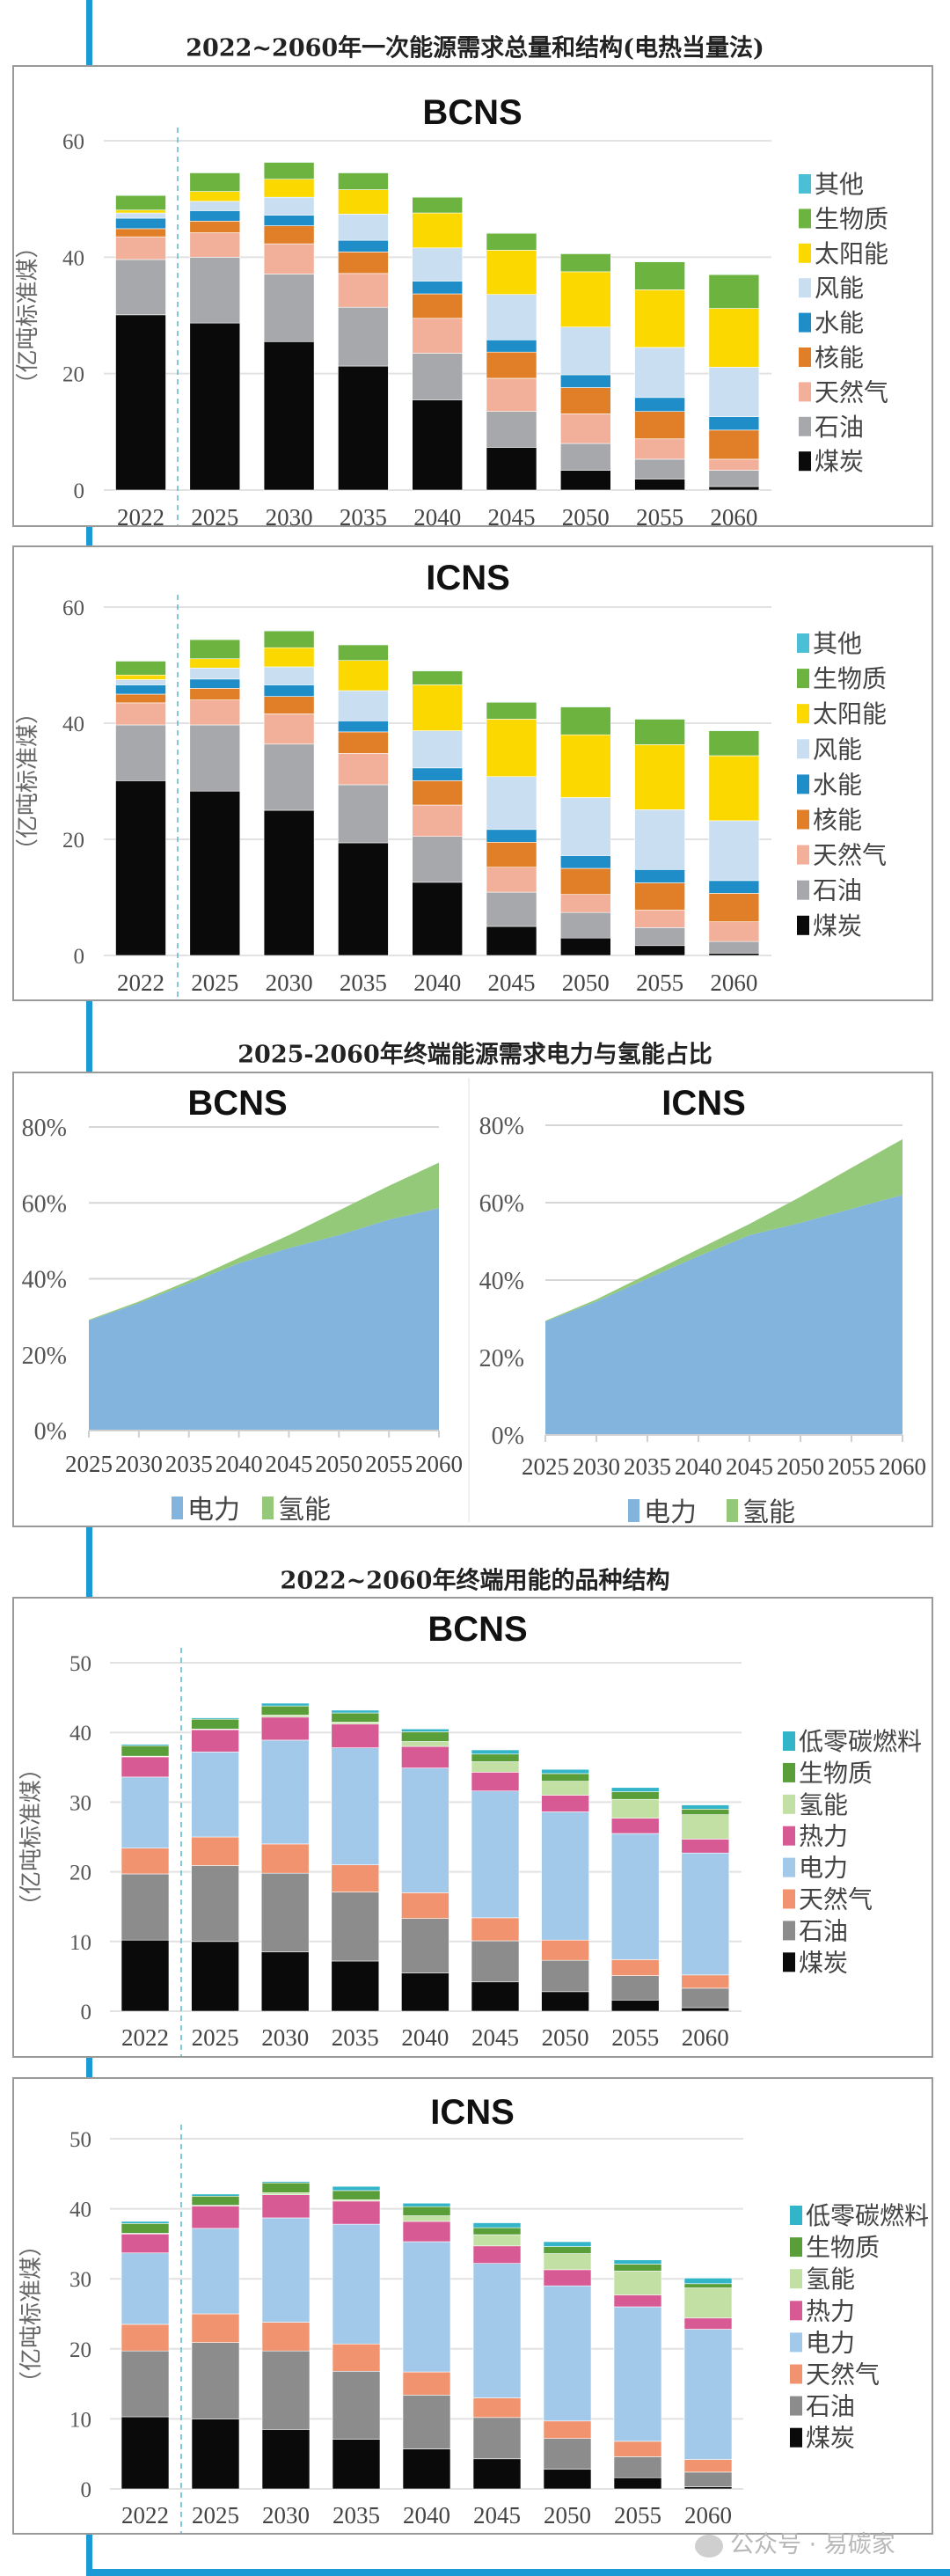 This screenshot has width=950, height=2576. What do you see at coordinates (723, 1315) in the screenshot?
I see `area-electricity` at bounding box center [723, 1315].